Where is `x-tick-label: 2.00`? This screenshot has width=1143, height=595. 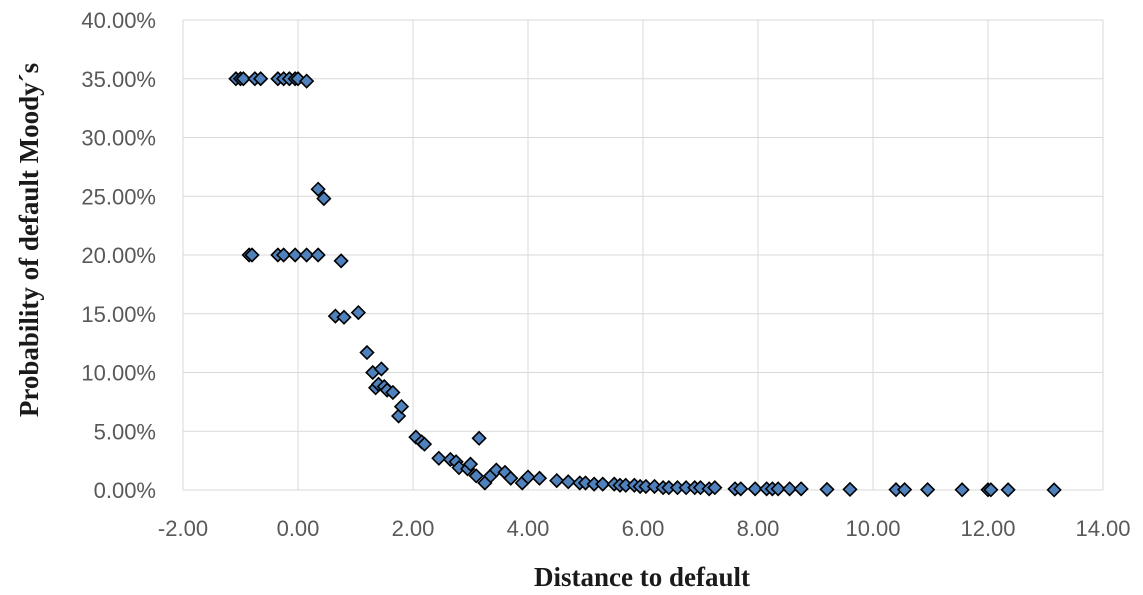
x-tick-label: 2.00 is located at coordinates (413, 528).